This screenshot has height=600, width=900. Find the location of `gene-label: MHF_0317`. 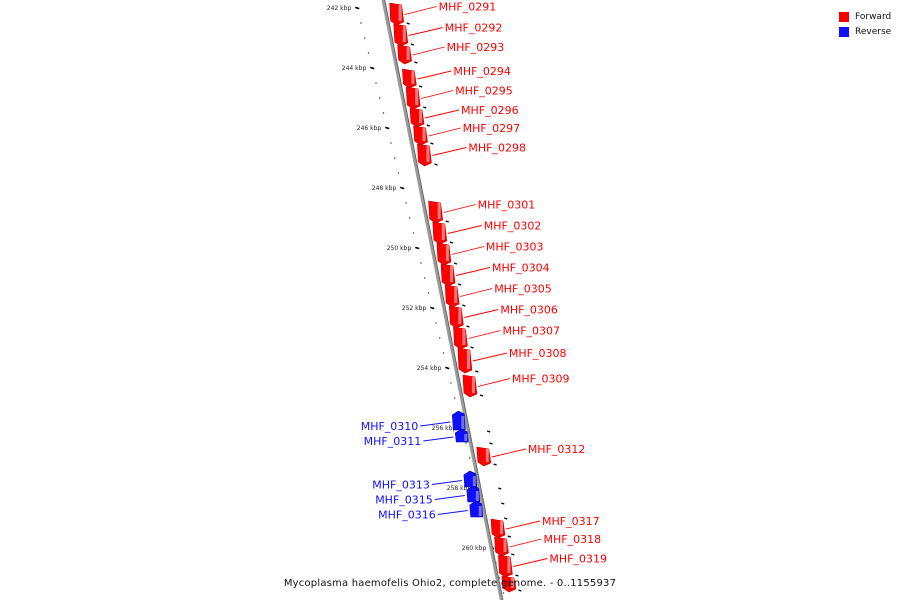

gene-label: MHF_0317 is located at coordinates (571, 521).